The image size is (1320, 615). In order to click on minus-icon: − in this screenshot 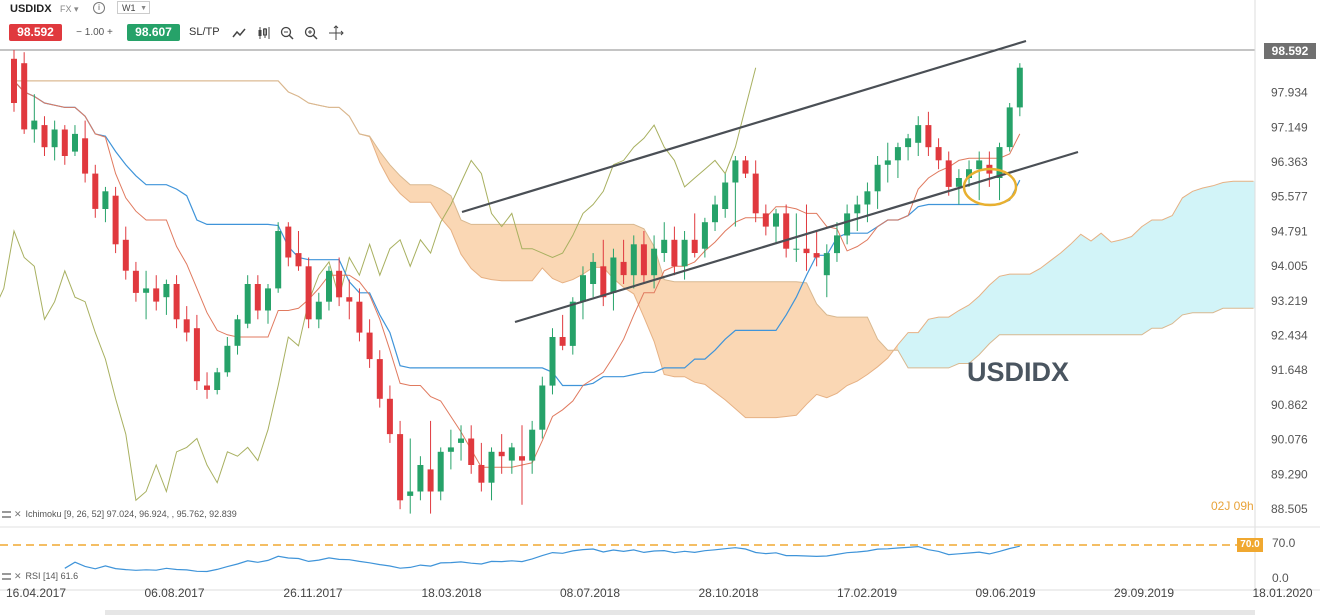, I will do `click(79, 32)`.